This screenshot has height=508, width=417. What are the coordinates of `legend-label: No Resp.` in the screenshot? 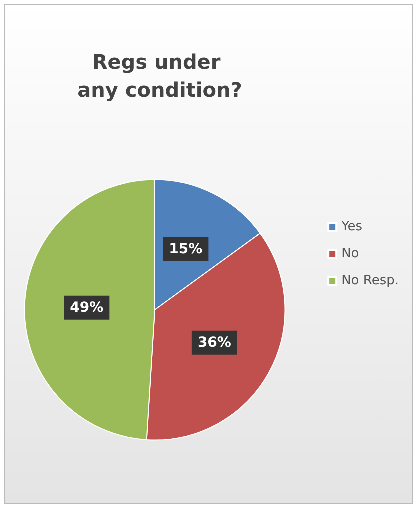 It's located at (371, 281).